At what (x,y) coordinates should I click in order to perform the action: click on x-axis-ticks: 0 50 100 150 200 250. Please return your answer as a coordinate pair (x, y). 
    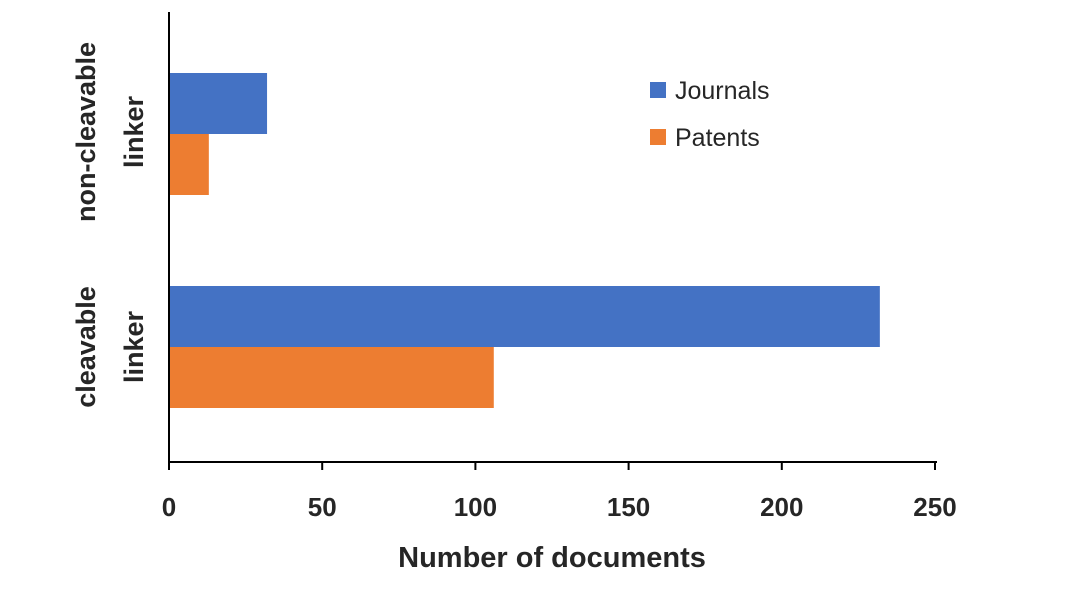
    Looking at the image, I should click on (559, 492).